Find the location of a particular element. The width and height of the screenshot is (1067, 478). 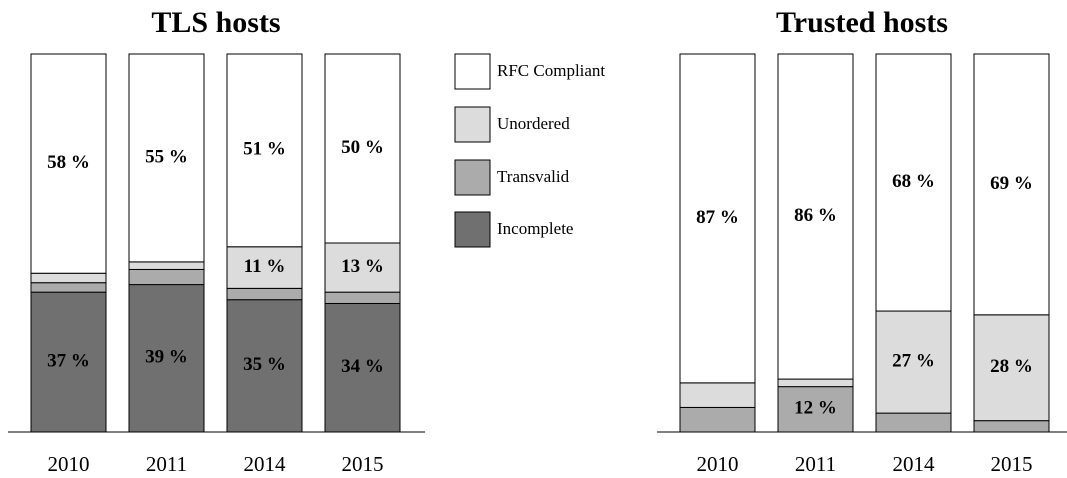

value-label: 69 % is located at coordinates (1011, 183).